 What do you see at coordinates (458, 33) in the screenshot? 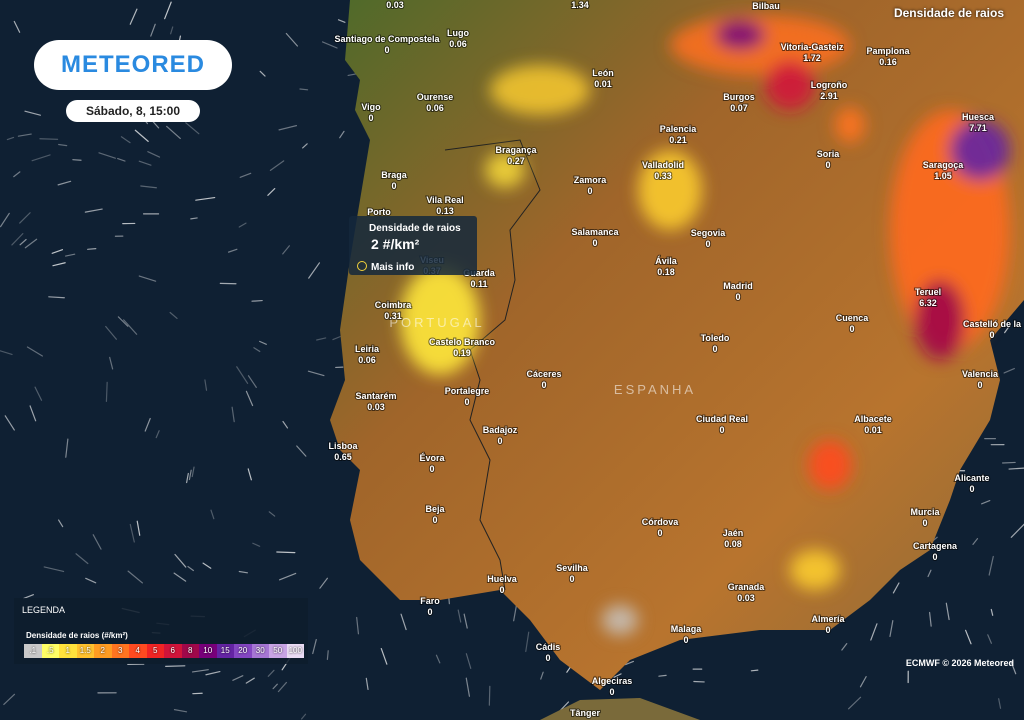
I see `city-name: Lugo` at bounding box center [458, 33].